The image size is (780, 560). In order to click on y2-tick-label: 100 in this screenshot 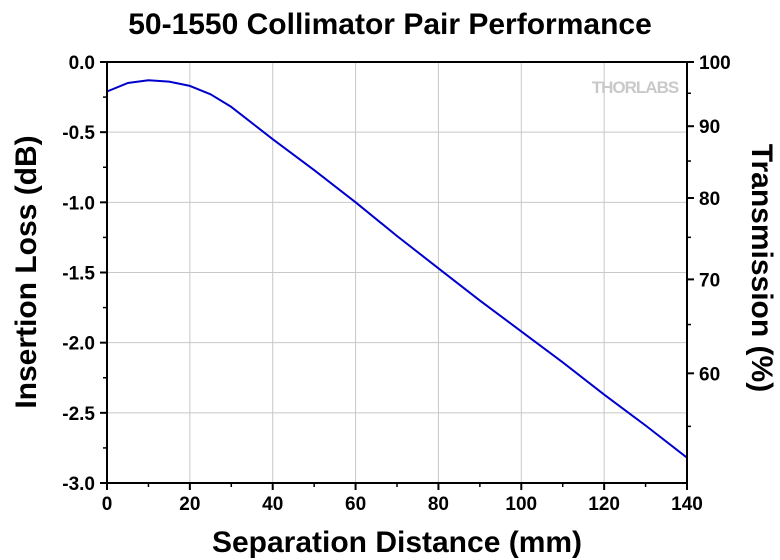, I will do `click(715, 63)`.